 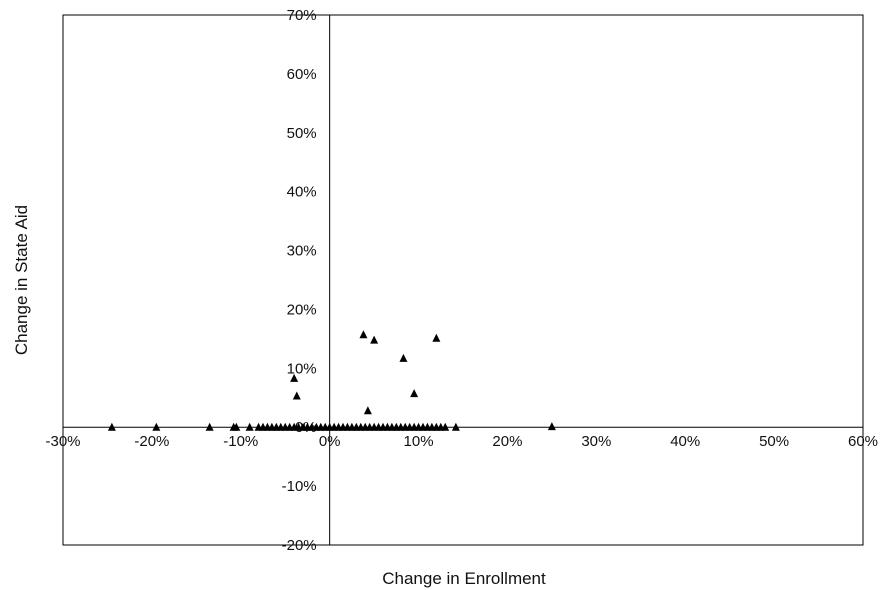 What do you see at coordinates (774, 441) in the screenshot?
I see `x-tick-label: 50%` at bounding box center [774, 441].